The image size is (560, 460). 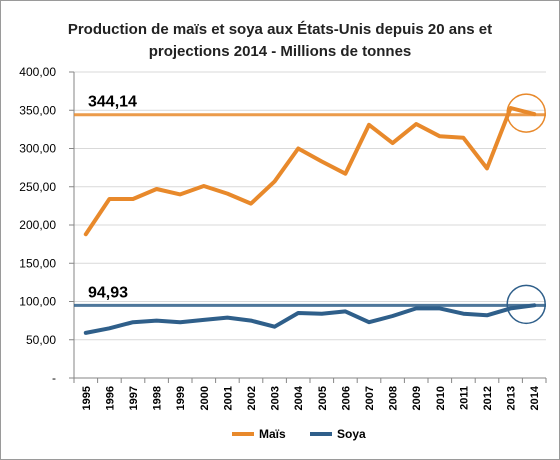 I want to click on reference-label: 94,93, so click(x=108, y=292).